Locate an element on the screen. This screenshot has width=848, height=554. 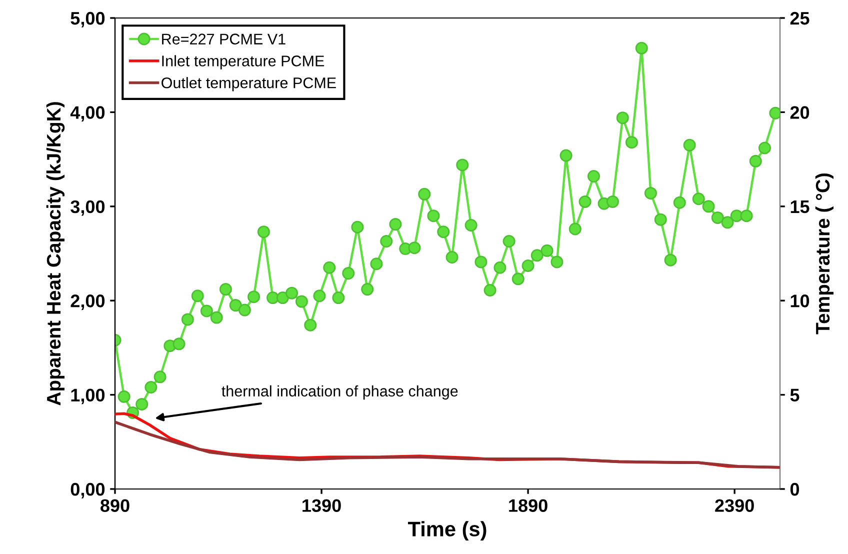
x-axis-title: Time (s) is located at coordinates (447, 531).